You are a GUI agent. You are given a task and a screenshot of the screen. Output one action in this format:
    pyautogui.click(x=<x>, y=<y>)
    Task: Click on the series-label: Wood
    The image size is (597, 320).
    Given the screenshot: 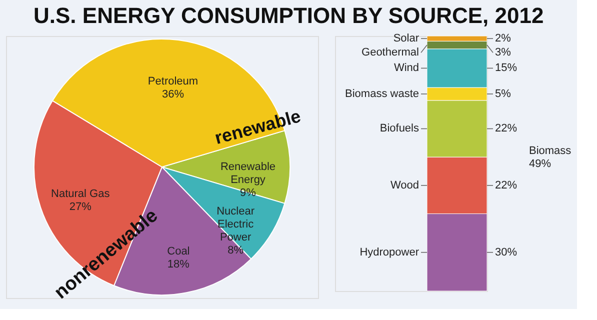 What is the action you would take?
    pyautogui.click(x=404, y=185)
    